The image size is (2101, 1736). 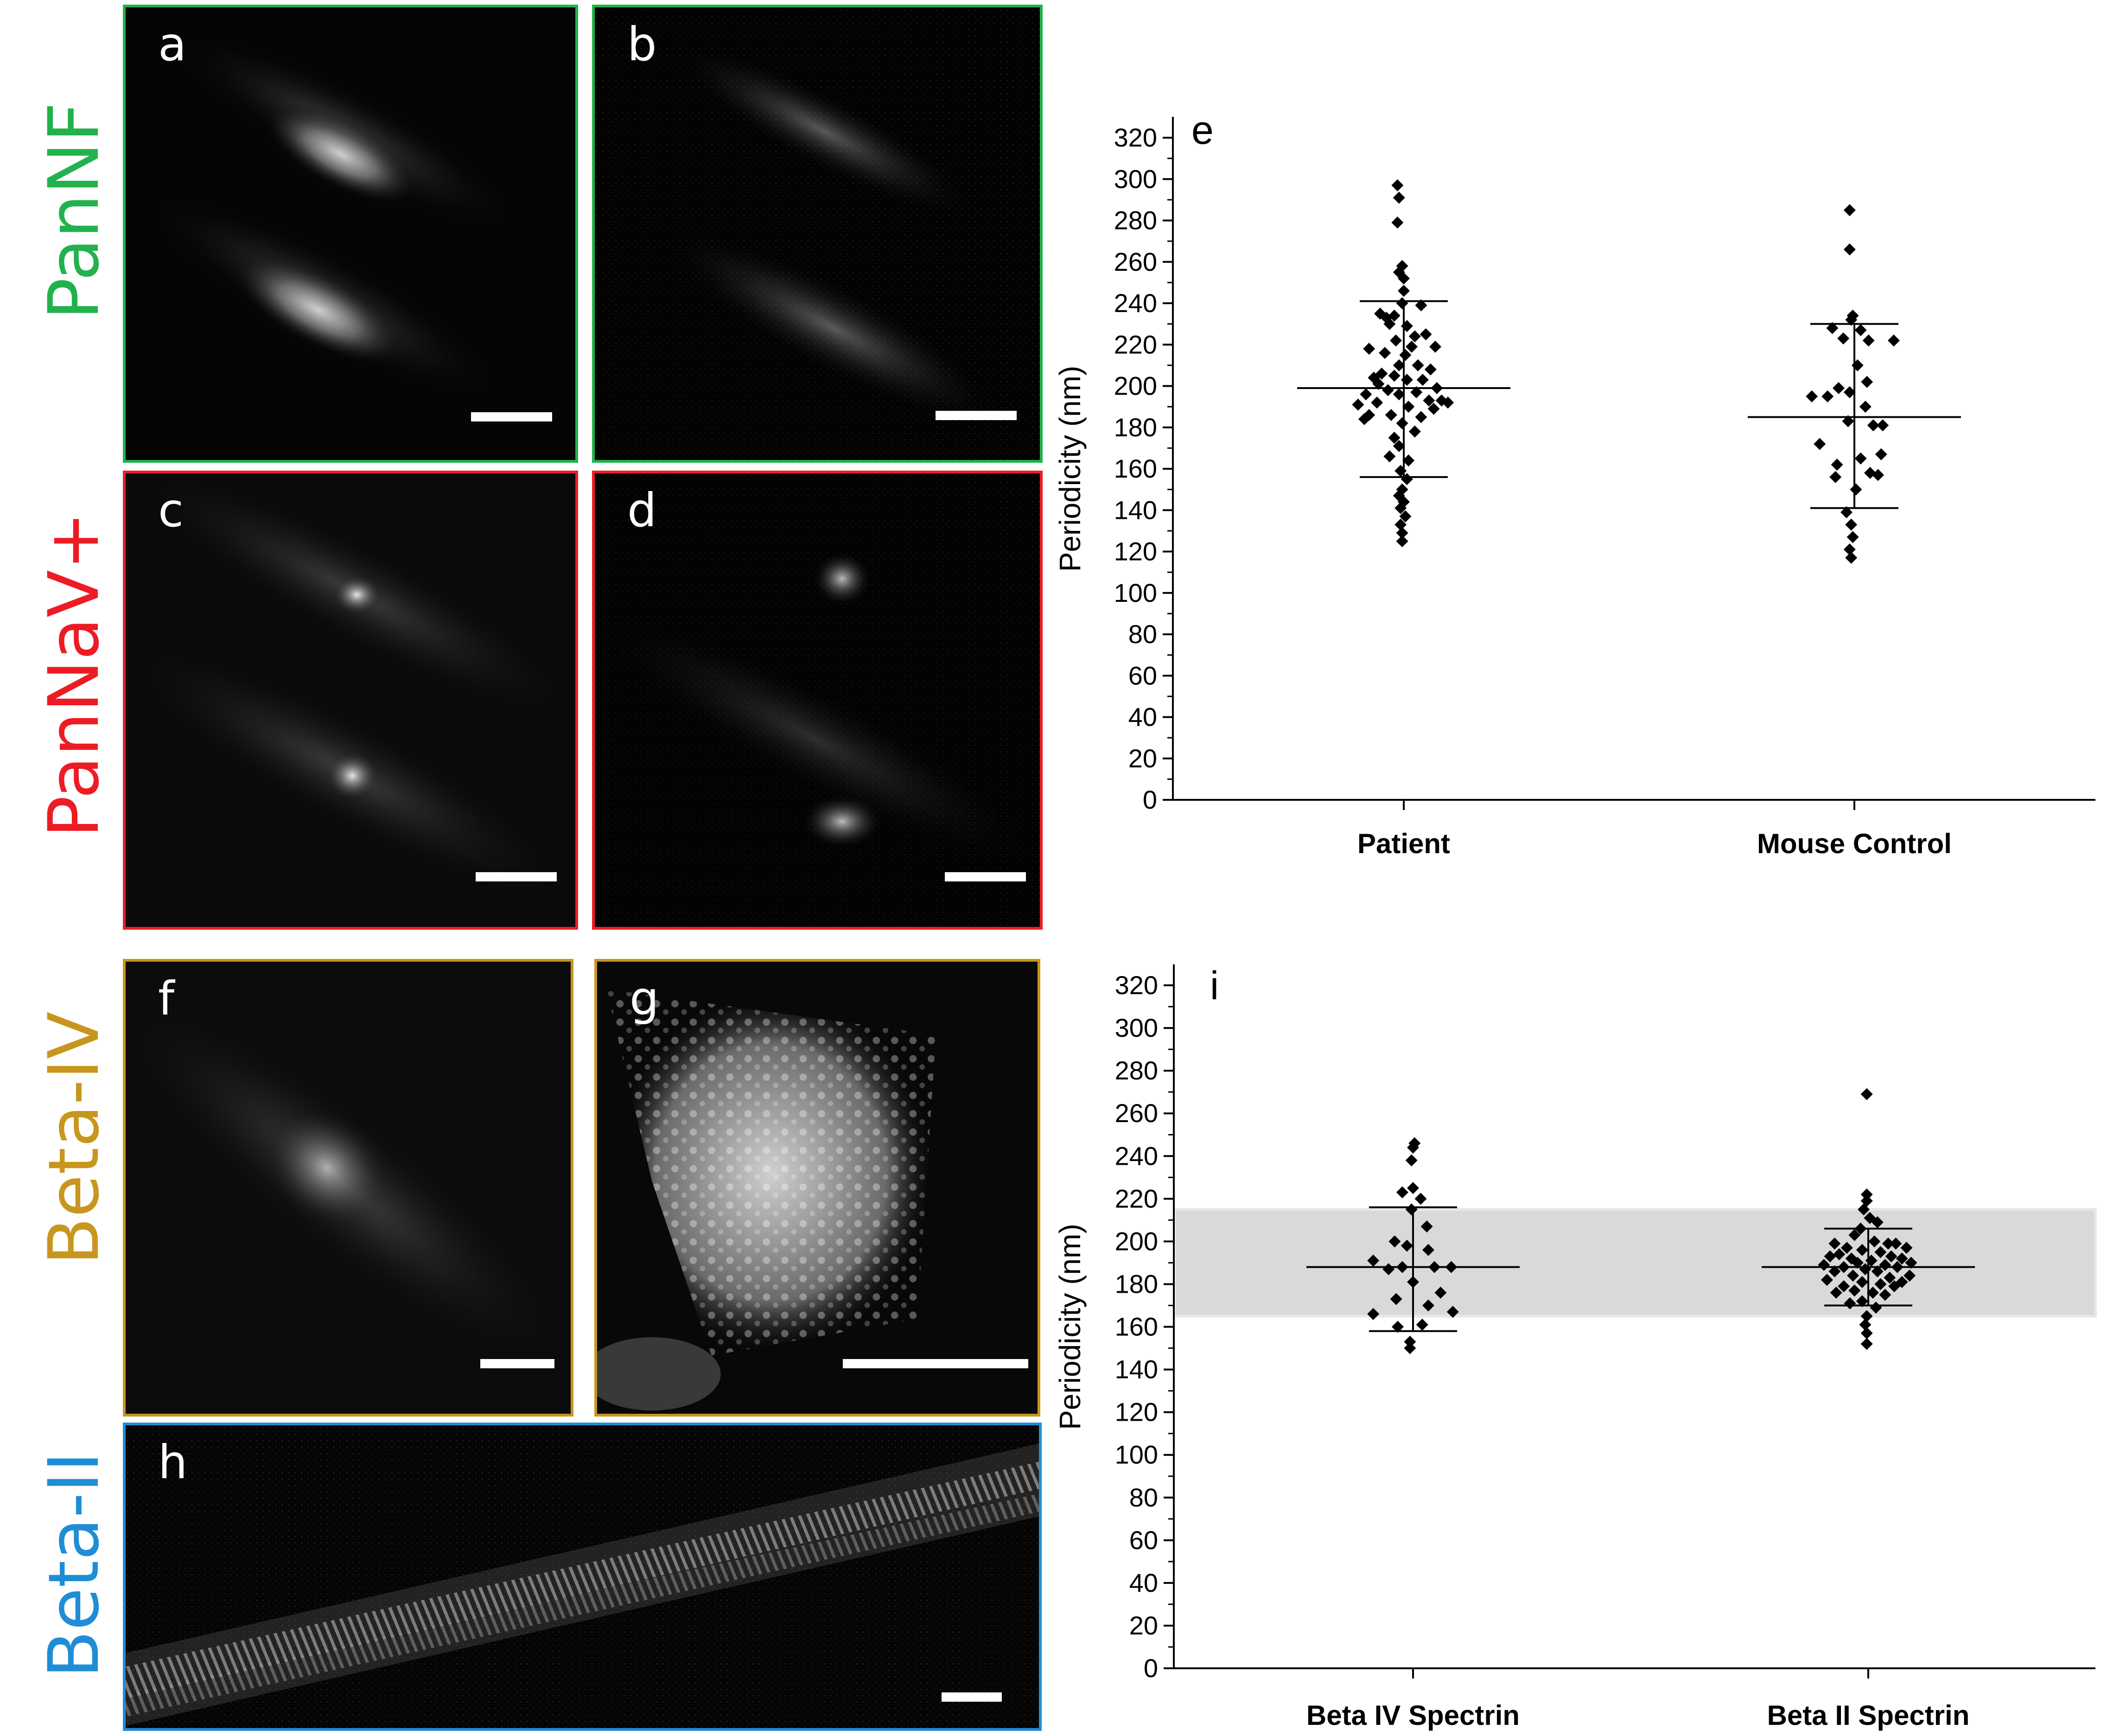 What do you see at coordinates (1136, 1454) in the screenshot?
I see `y-tick-label: 100` at bounding box center [1136, 1454].